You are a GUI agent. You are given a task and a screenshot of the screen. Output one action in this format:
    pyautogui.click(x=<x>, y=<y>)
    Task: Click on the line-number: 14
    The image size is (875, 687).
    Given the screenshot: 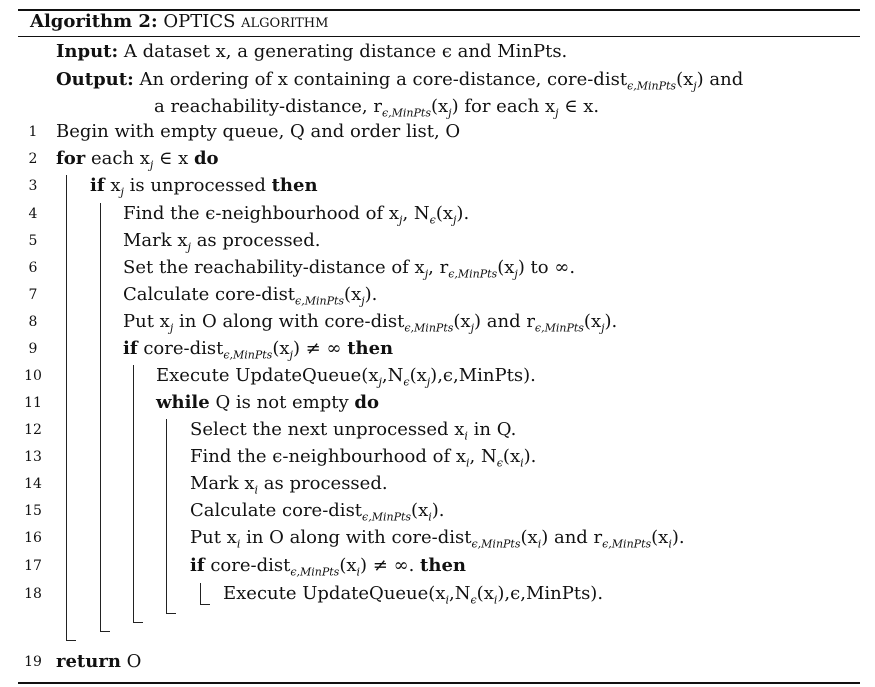 What is the action you would take?
    pyautogui.click(x=33, y=484)
    